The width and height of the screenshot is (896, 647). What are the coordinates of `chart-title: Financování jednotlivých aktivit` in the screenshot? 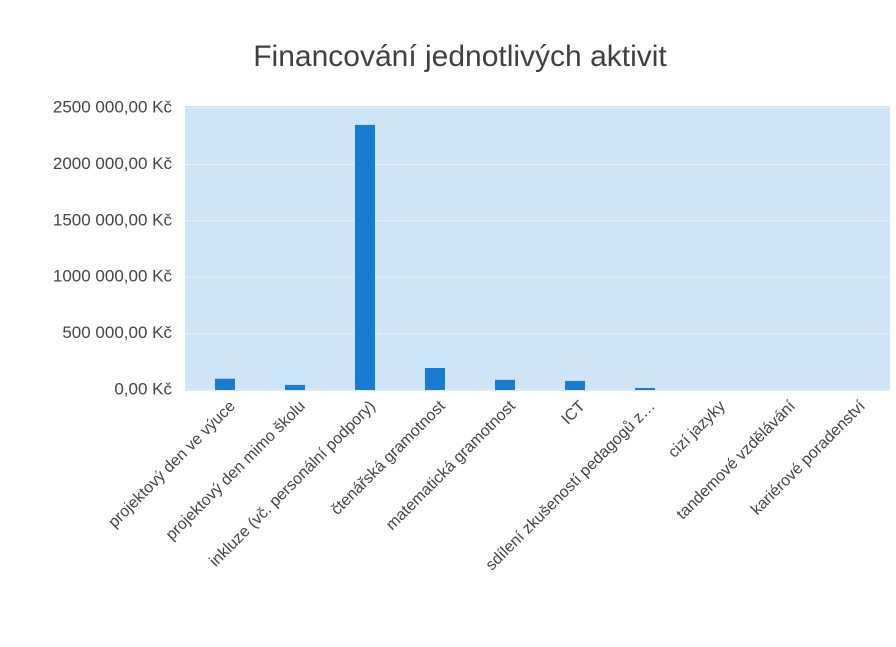 It's located at (460, 56).